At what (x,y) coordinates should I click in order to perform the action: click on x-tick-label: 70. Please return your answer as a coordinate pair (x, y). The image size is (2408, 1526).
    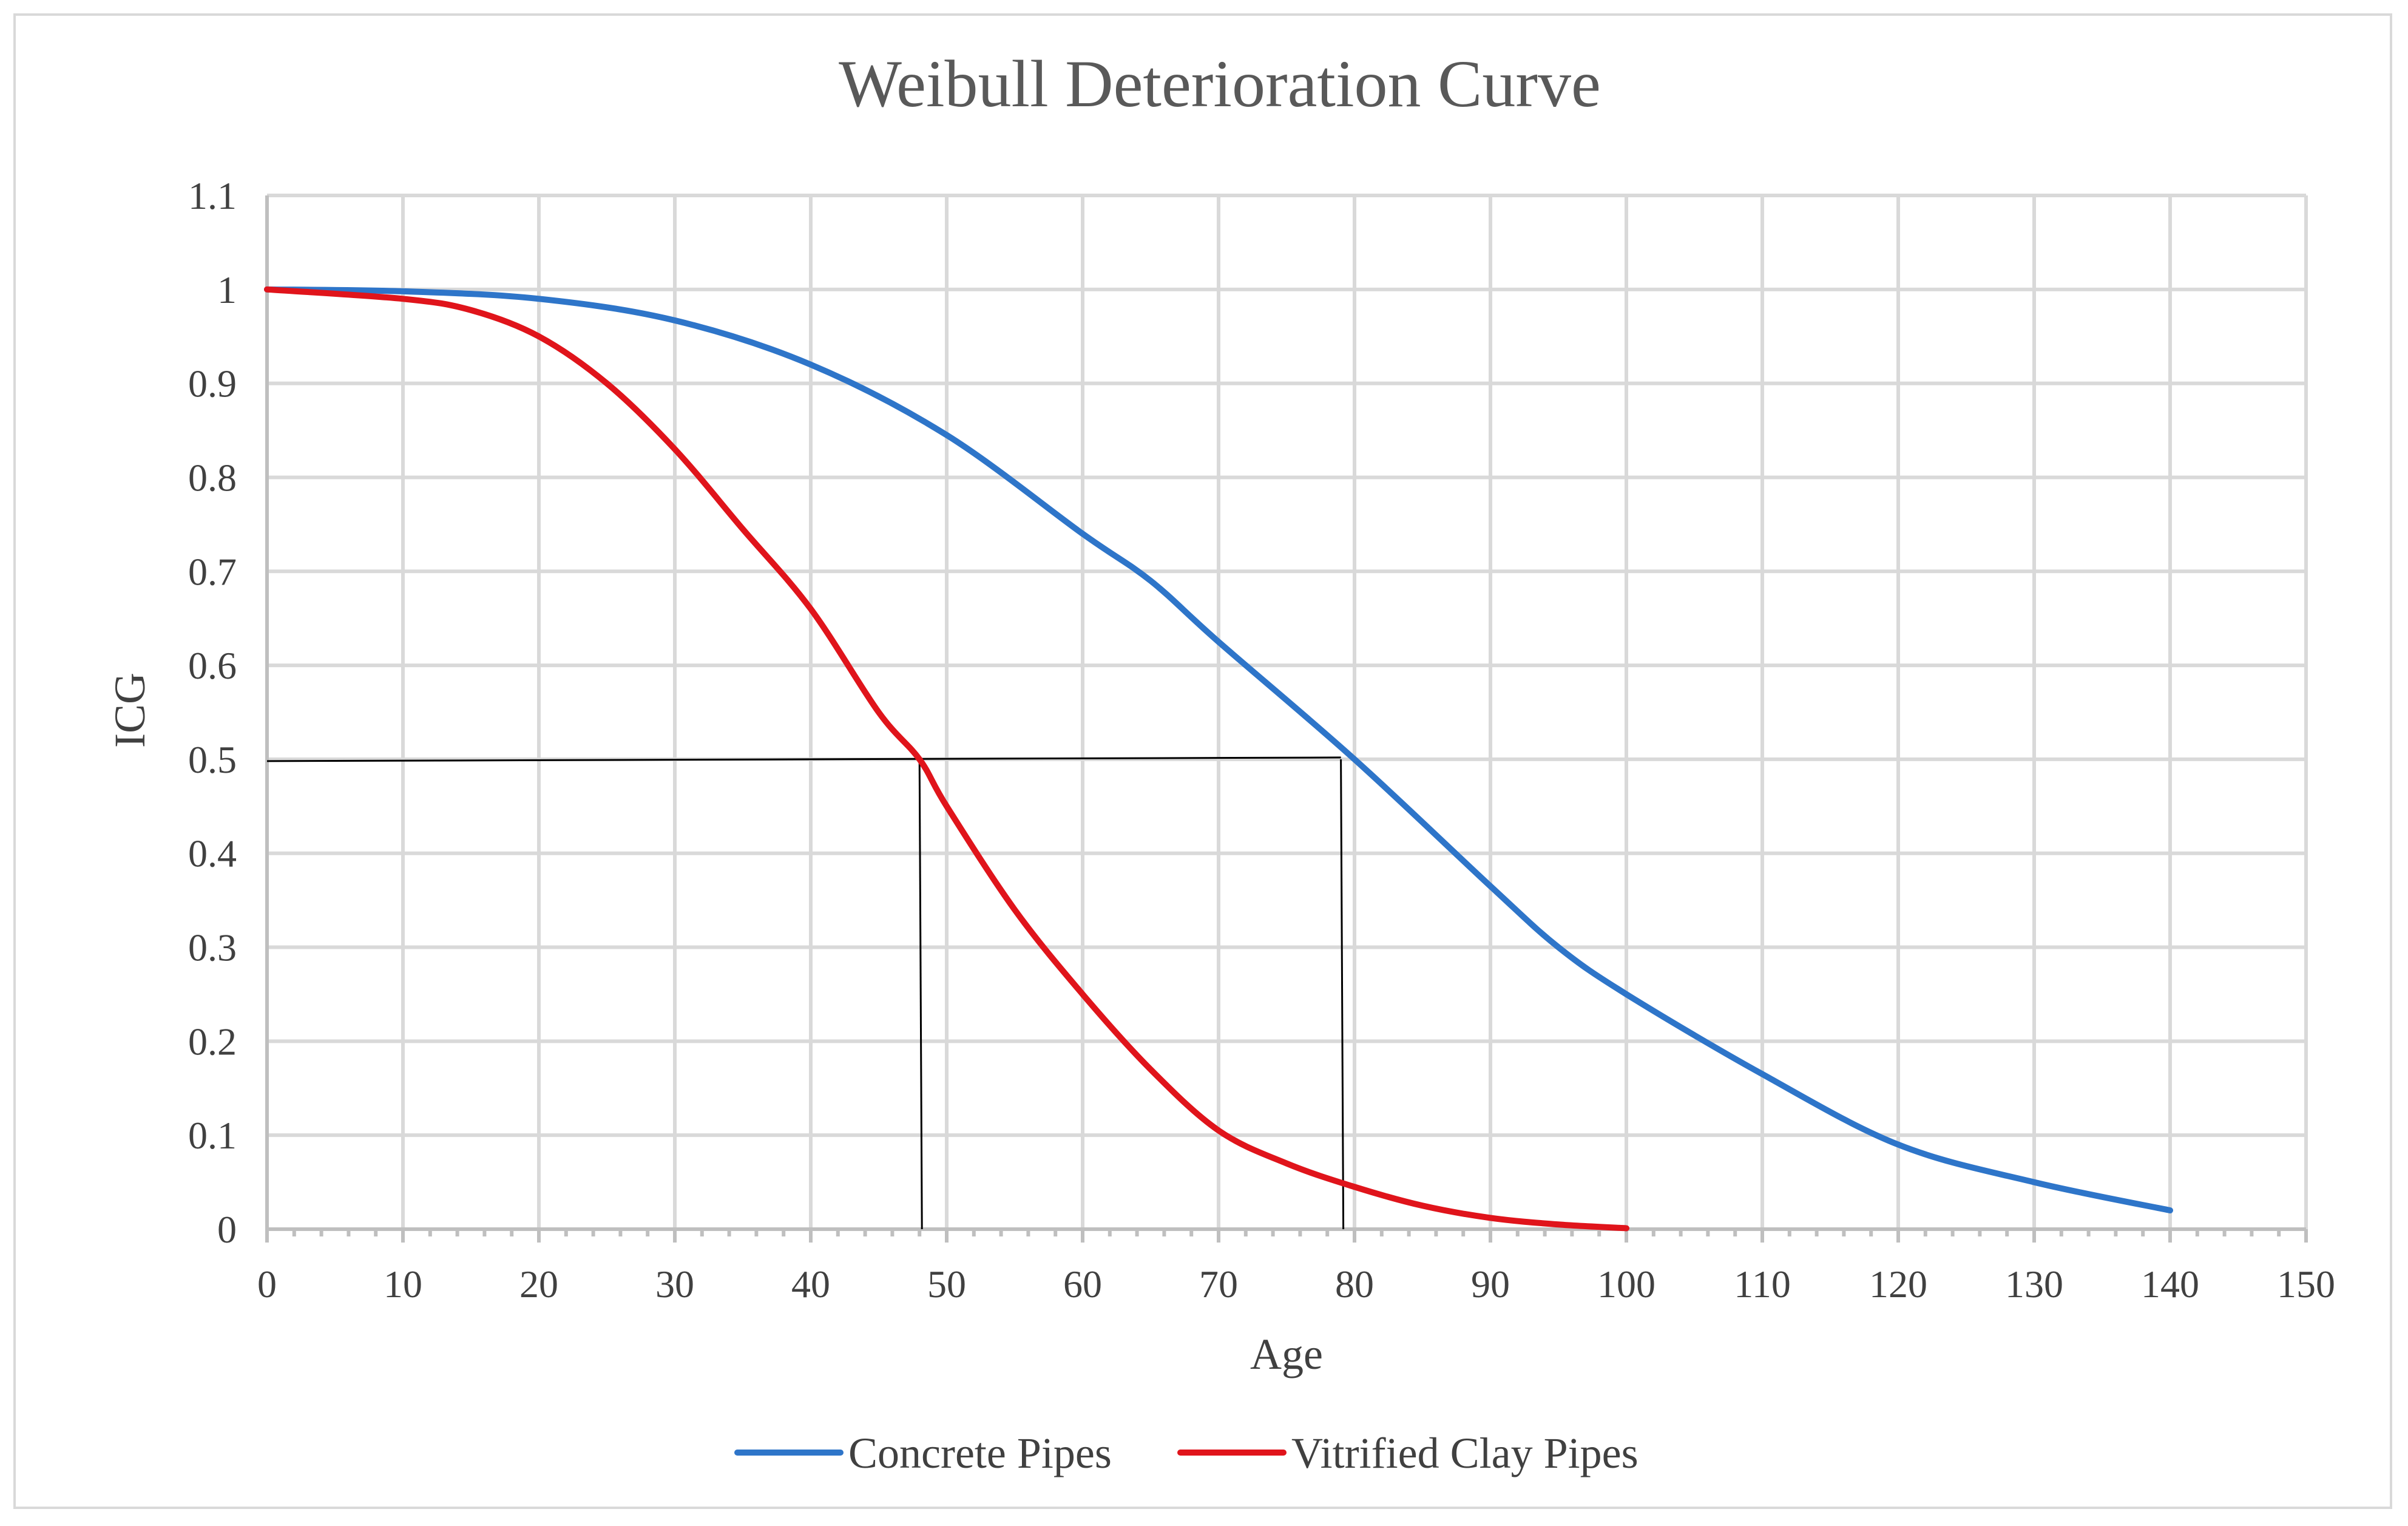
    Looking at the image, I should click on (1218, 1284).